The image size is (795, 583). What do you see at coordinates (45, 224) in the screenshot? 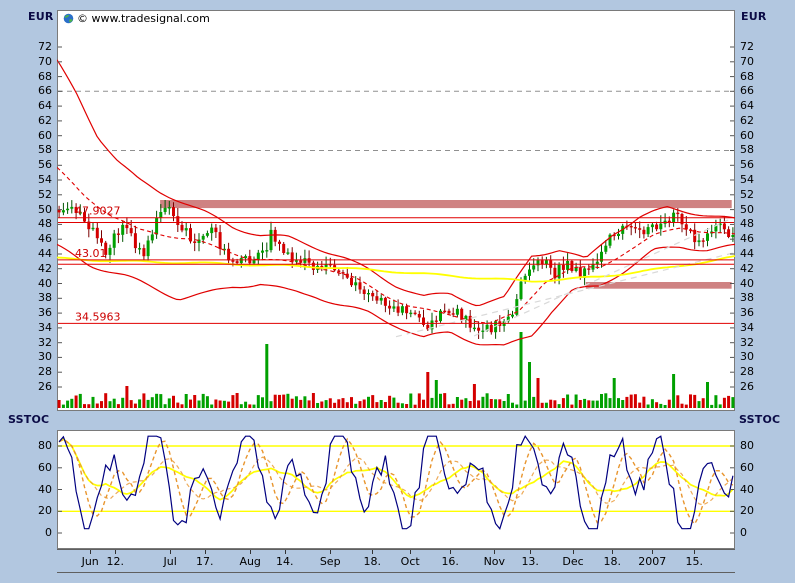
I see `price-axis-label-left: 48` at bounding box center [45, 224].